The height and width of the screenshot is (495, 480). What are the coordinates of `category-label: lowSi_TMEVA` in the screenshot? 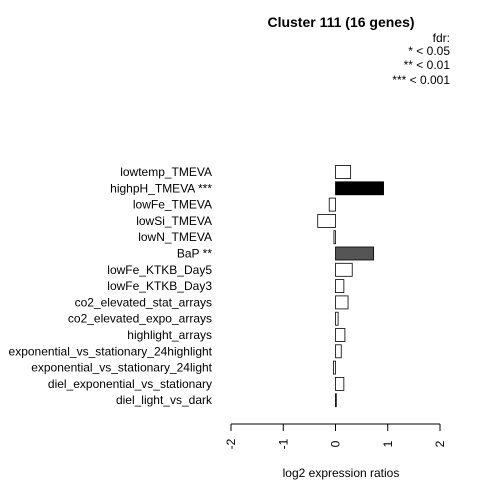 It's located at (174, 221).